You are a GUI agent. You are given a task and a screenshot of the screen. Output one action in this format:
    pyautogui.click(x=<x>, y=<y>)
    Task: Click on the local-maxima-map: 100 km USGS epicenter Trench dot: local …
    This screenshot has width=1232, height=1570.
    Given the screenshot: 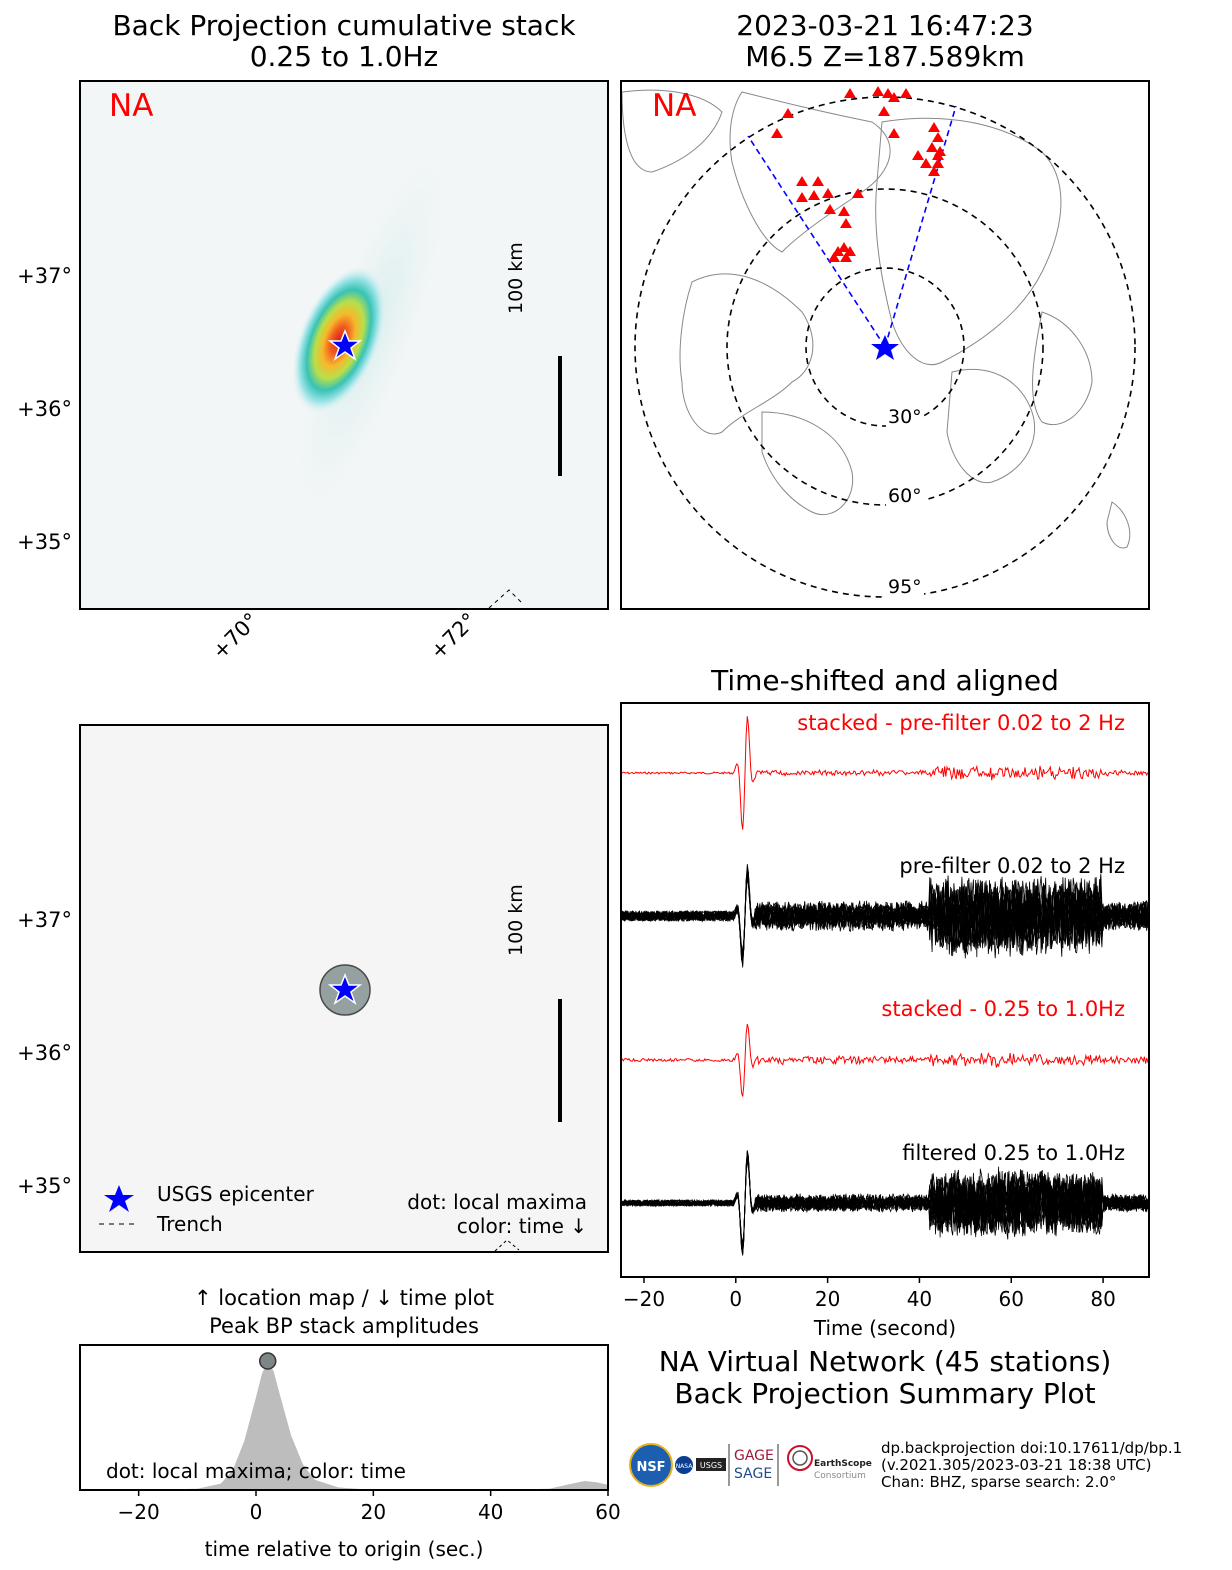 What is the action you would take?
    pyautogui.click(x=344, y=988)
    